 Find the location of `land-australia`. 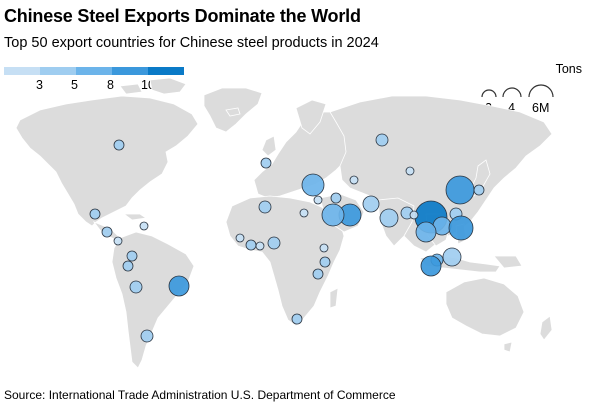

land-australia is located at coordinates (485, 307).